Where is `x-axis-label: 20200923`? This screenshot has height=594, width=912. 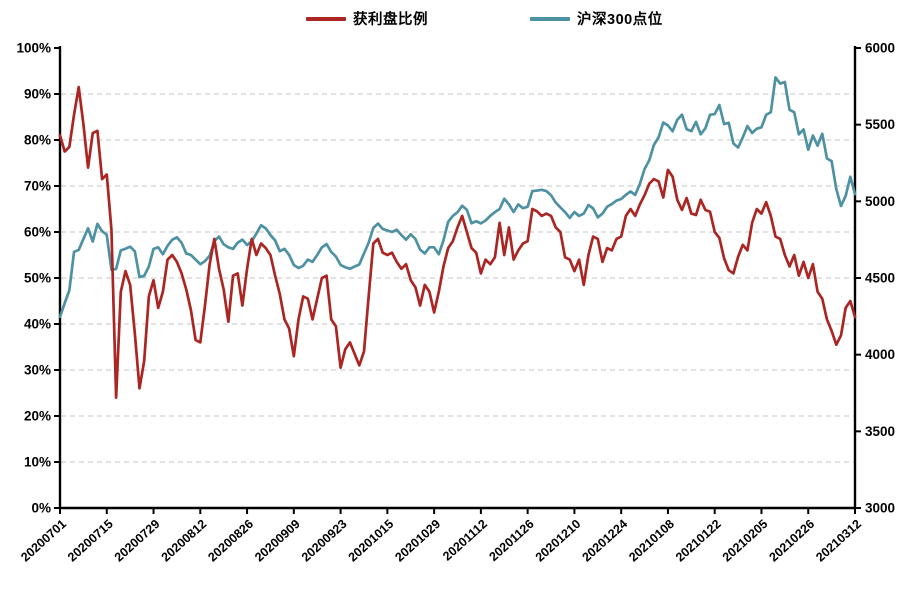
x-axis-label: 20200923 is located at coordinates (324, 541).